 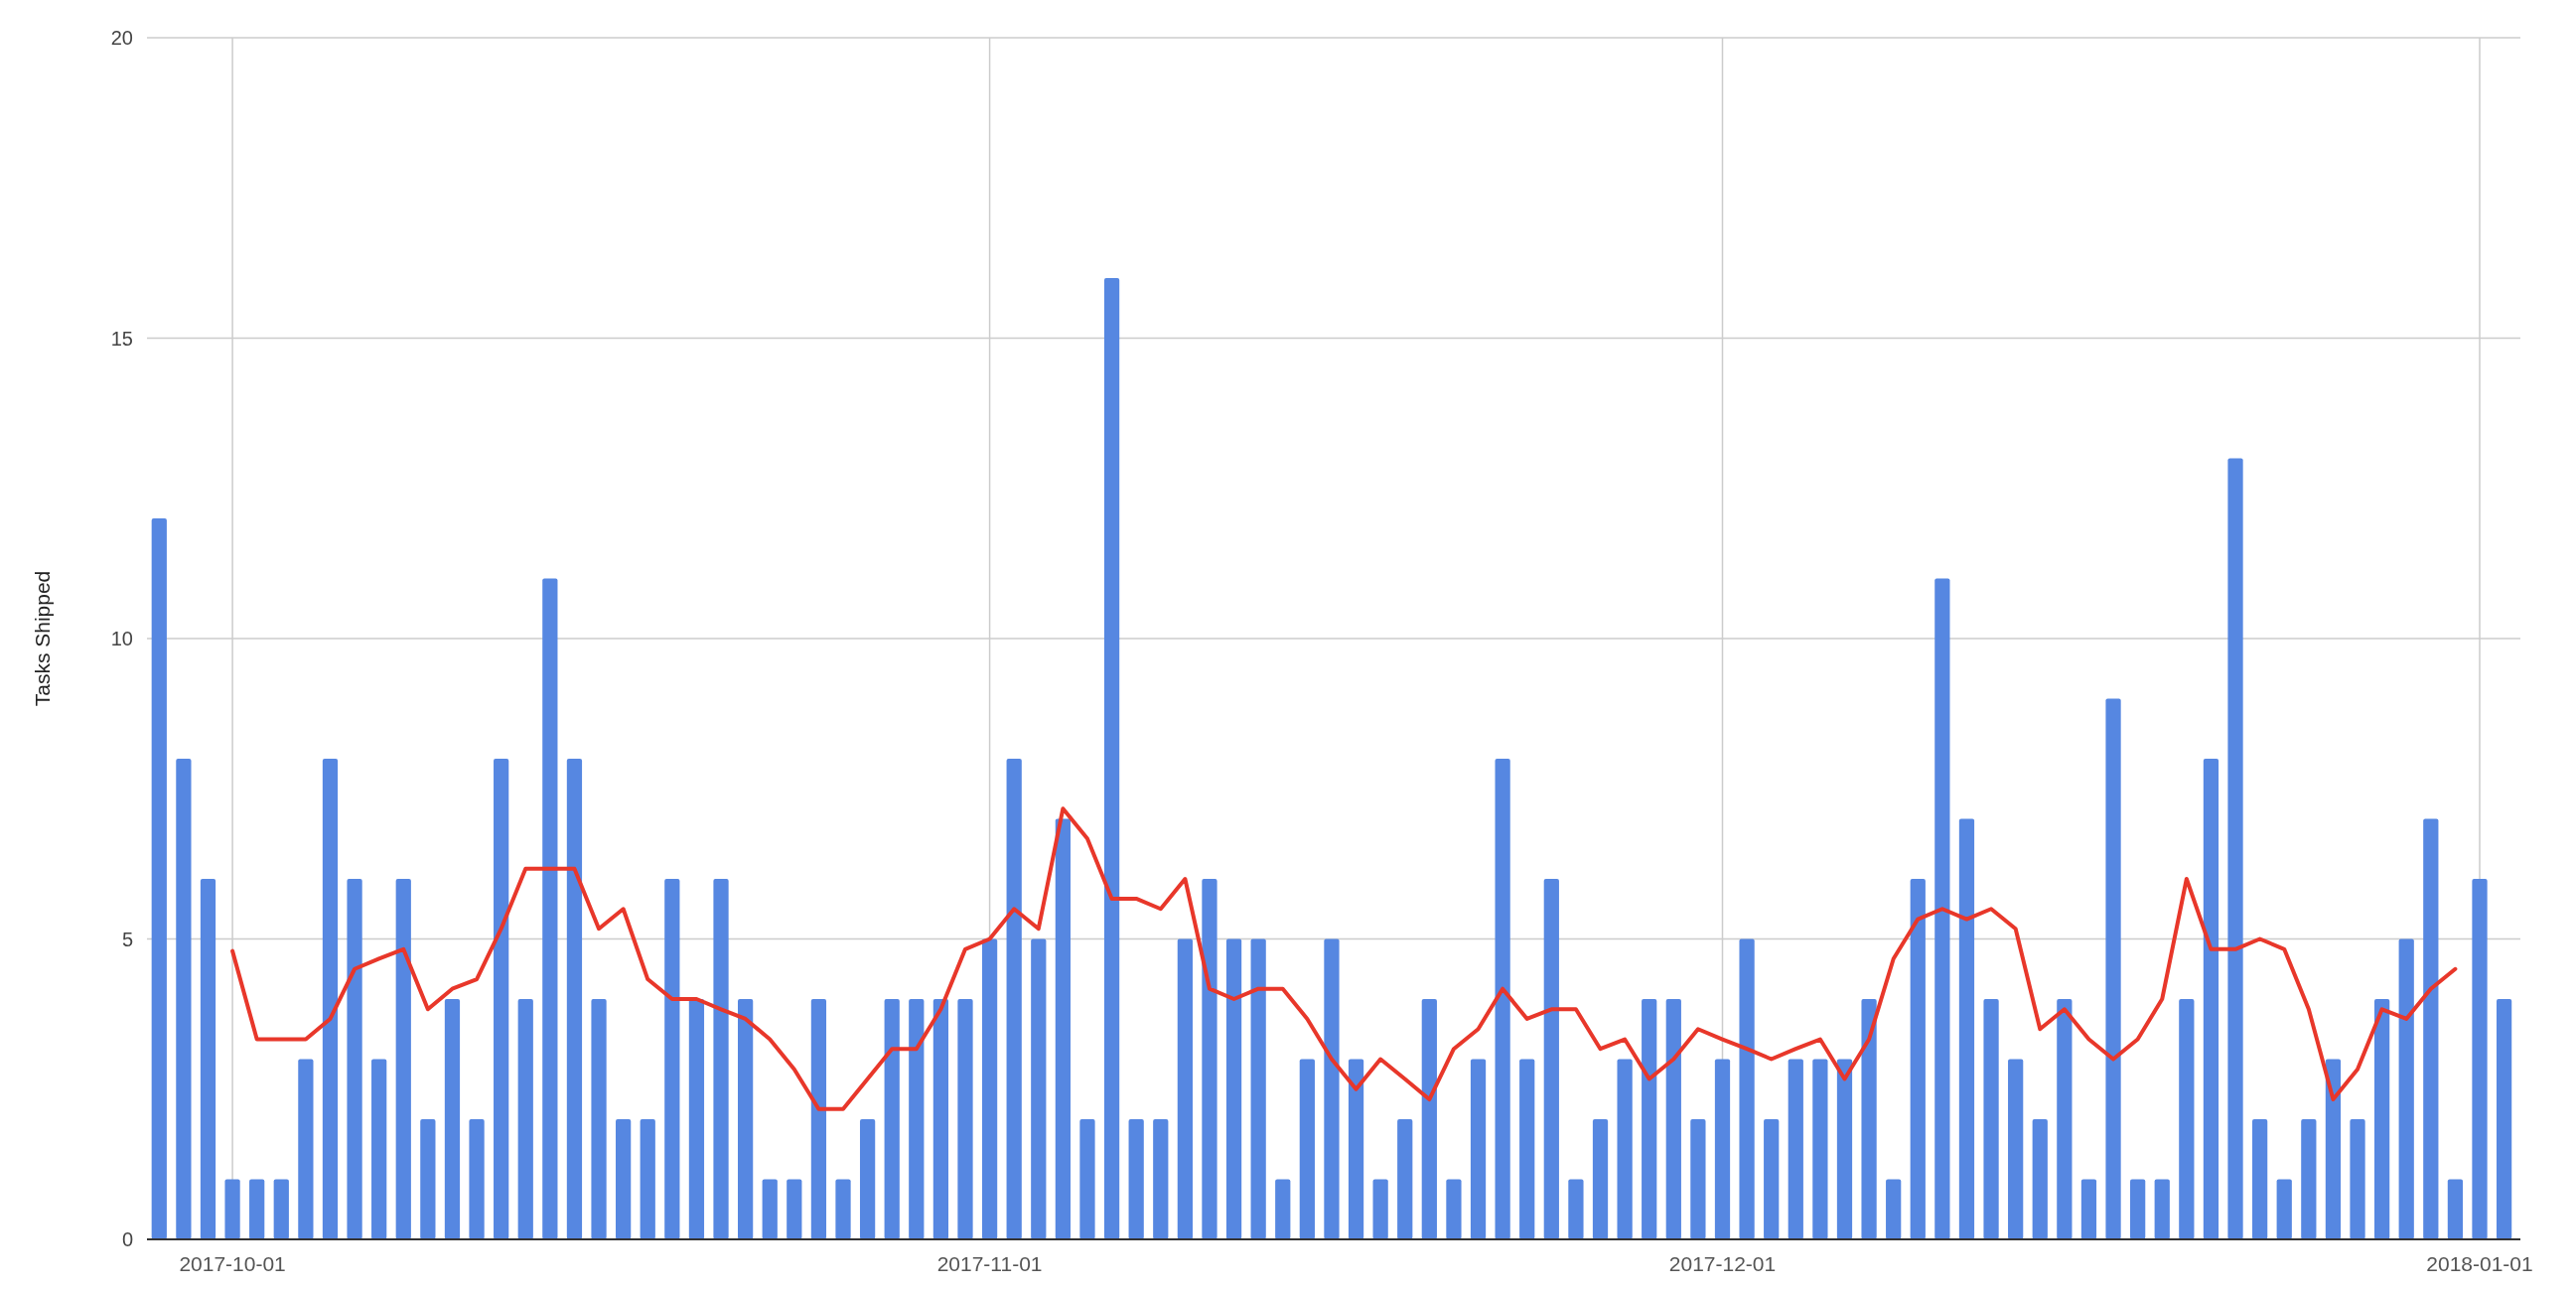 What do you see at coordinates (127, 1239) in the screenshot?
I see `y-tick-label: 0` at bounding box center [127, 1239].